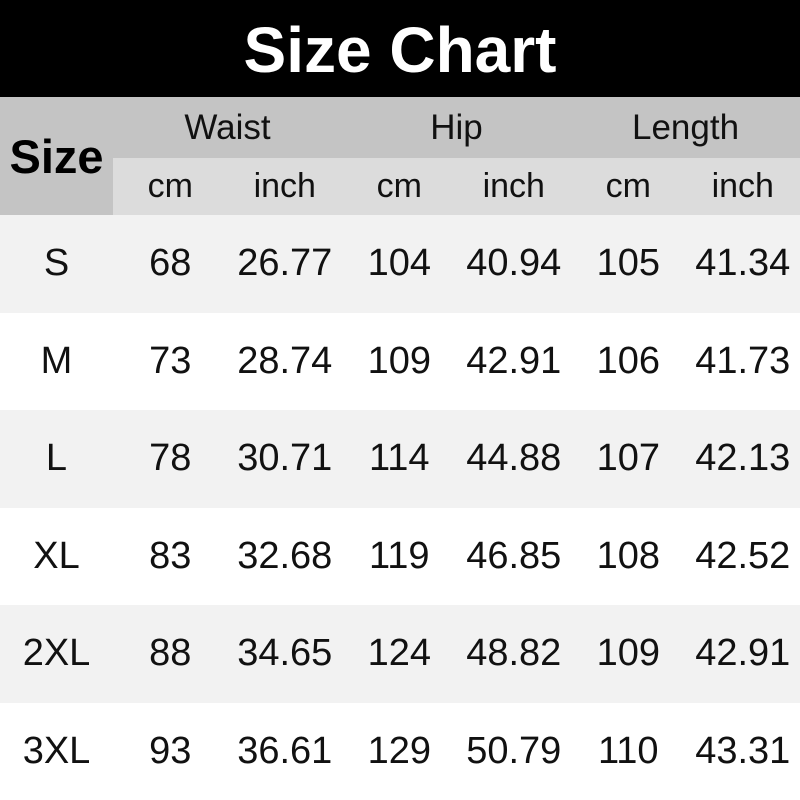 The width and height of the screenshot is (800, 800). I want to click on table-row: 2XL 88 34.65 124 48.82 109 42.91, so click(400, 654).